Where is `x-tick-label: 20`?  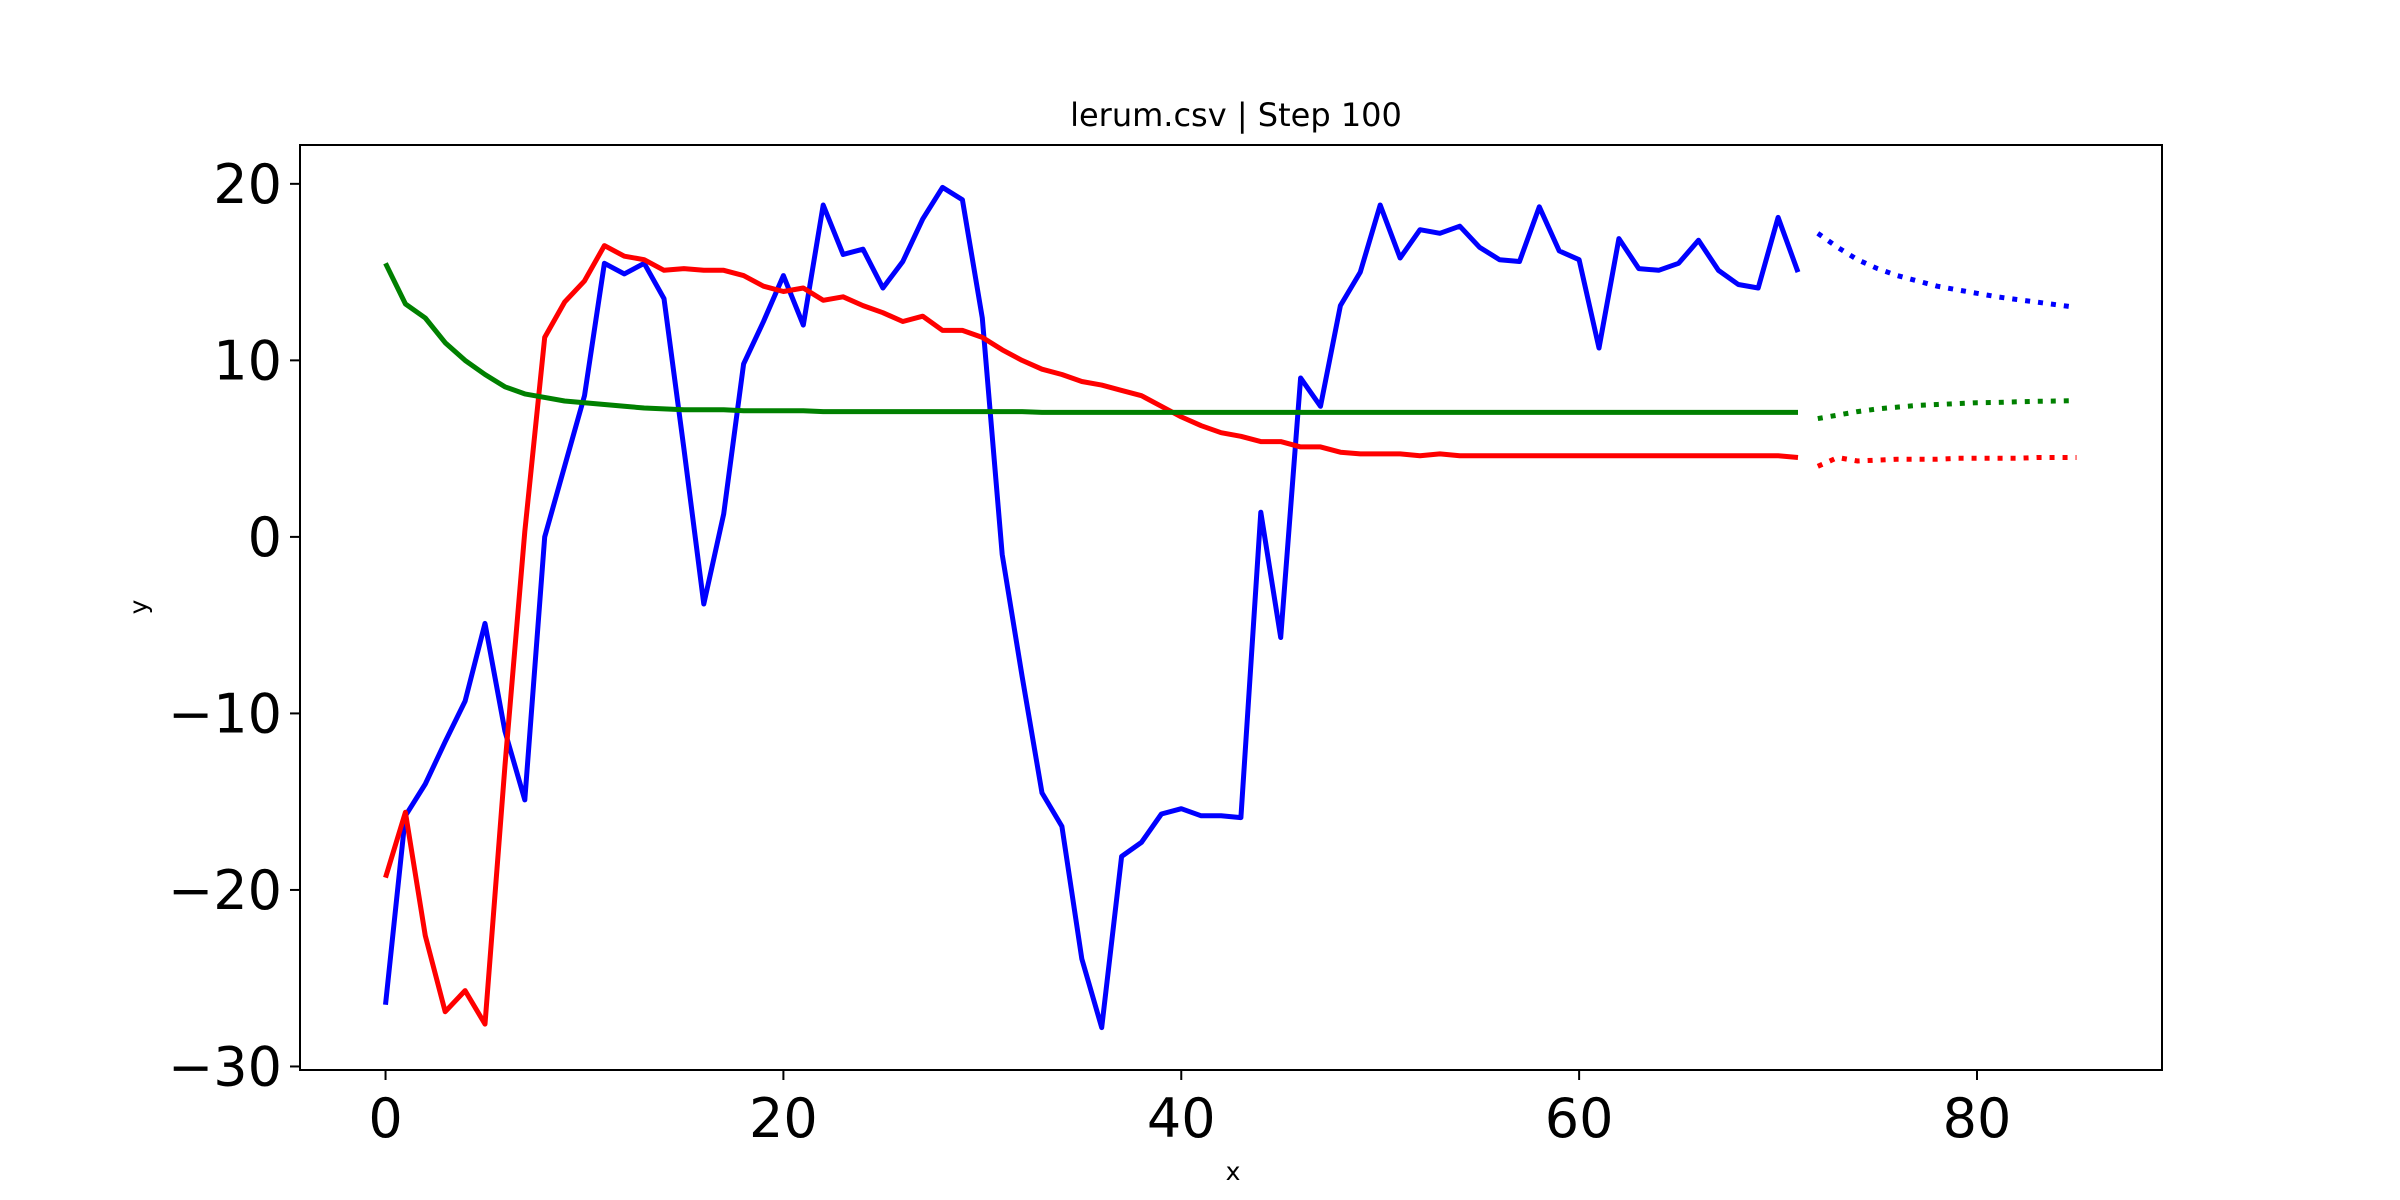
x-tick-label: 20 is located at coordinates (783, 1118).